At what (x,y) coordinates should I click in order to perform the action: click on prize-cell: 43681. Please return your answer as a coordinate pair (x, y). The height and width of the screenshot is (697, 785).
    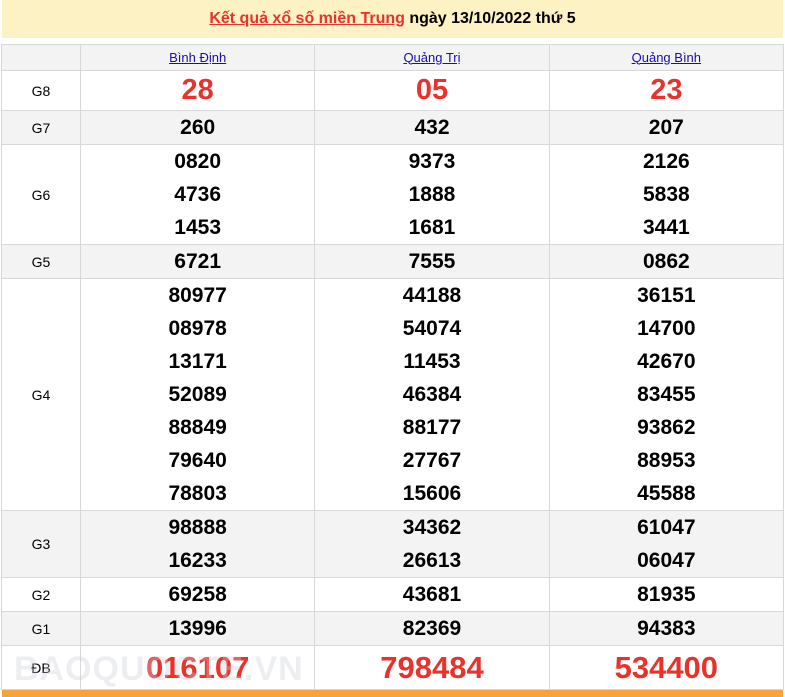
    Looking at the image, I should click on (432, 594).